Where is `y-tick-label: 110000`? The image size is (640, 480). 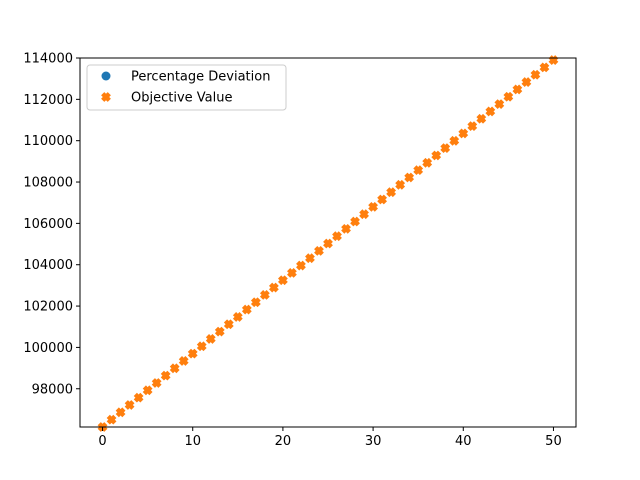
y-tick-label: 110000 is located at coordinates (48, 141).